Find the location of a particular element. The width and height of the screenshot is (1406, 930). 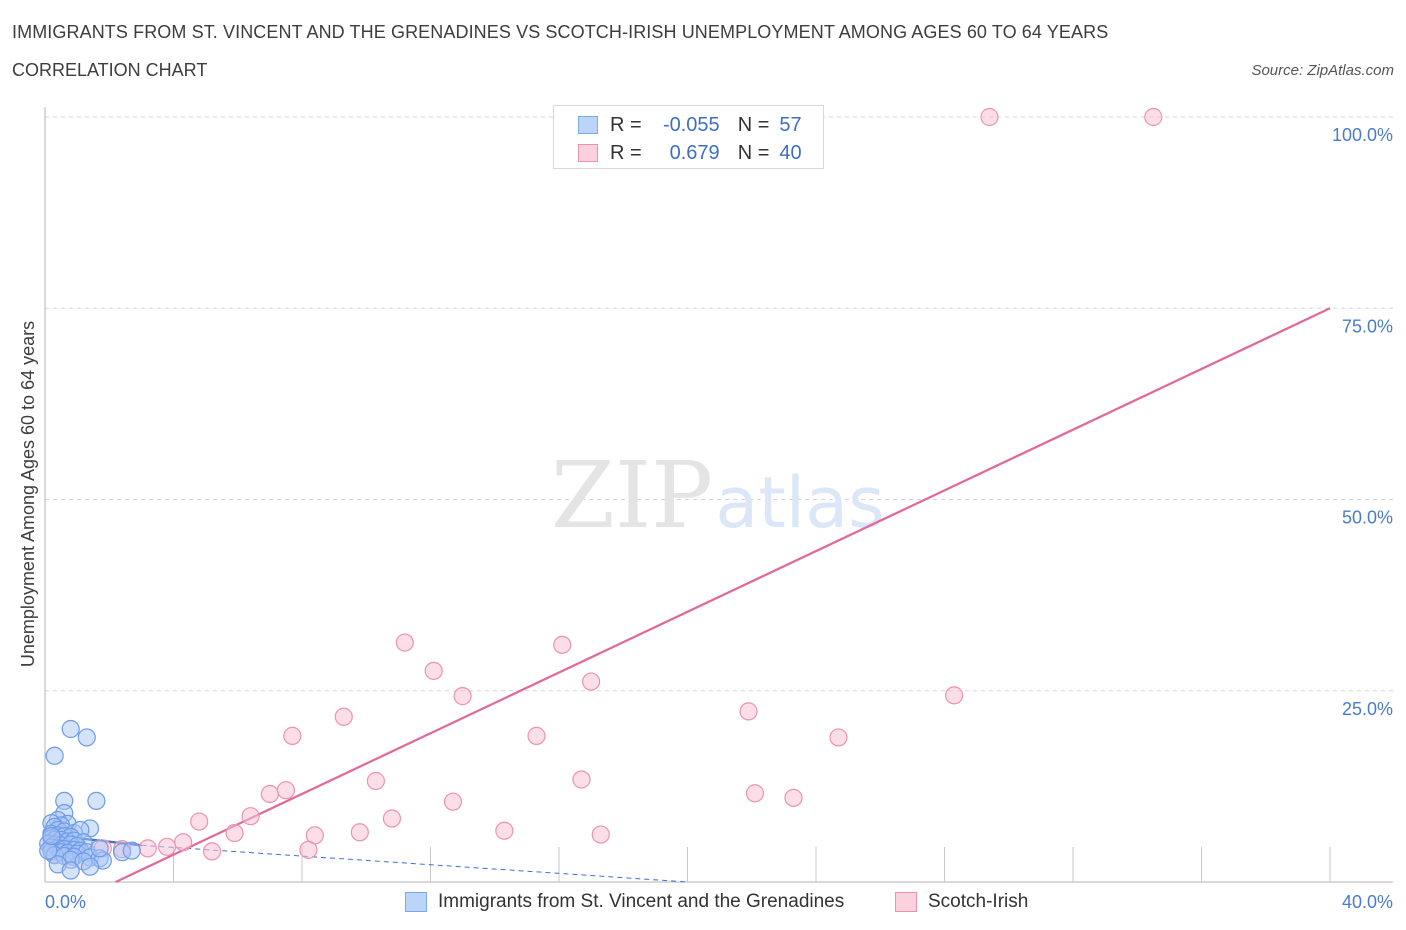

legend-r-value: -0.055 is located at coordinates (691, 124).